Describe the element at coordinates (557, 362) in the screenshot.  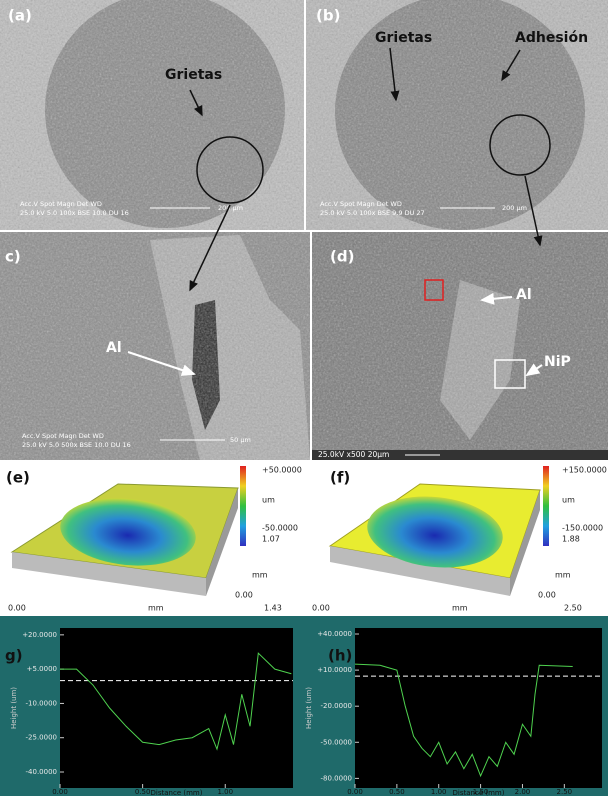
I see `annotation: NiP` at that location.